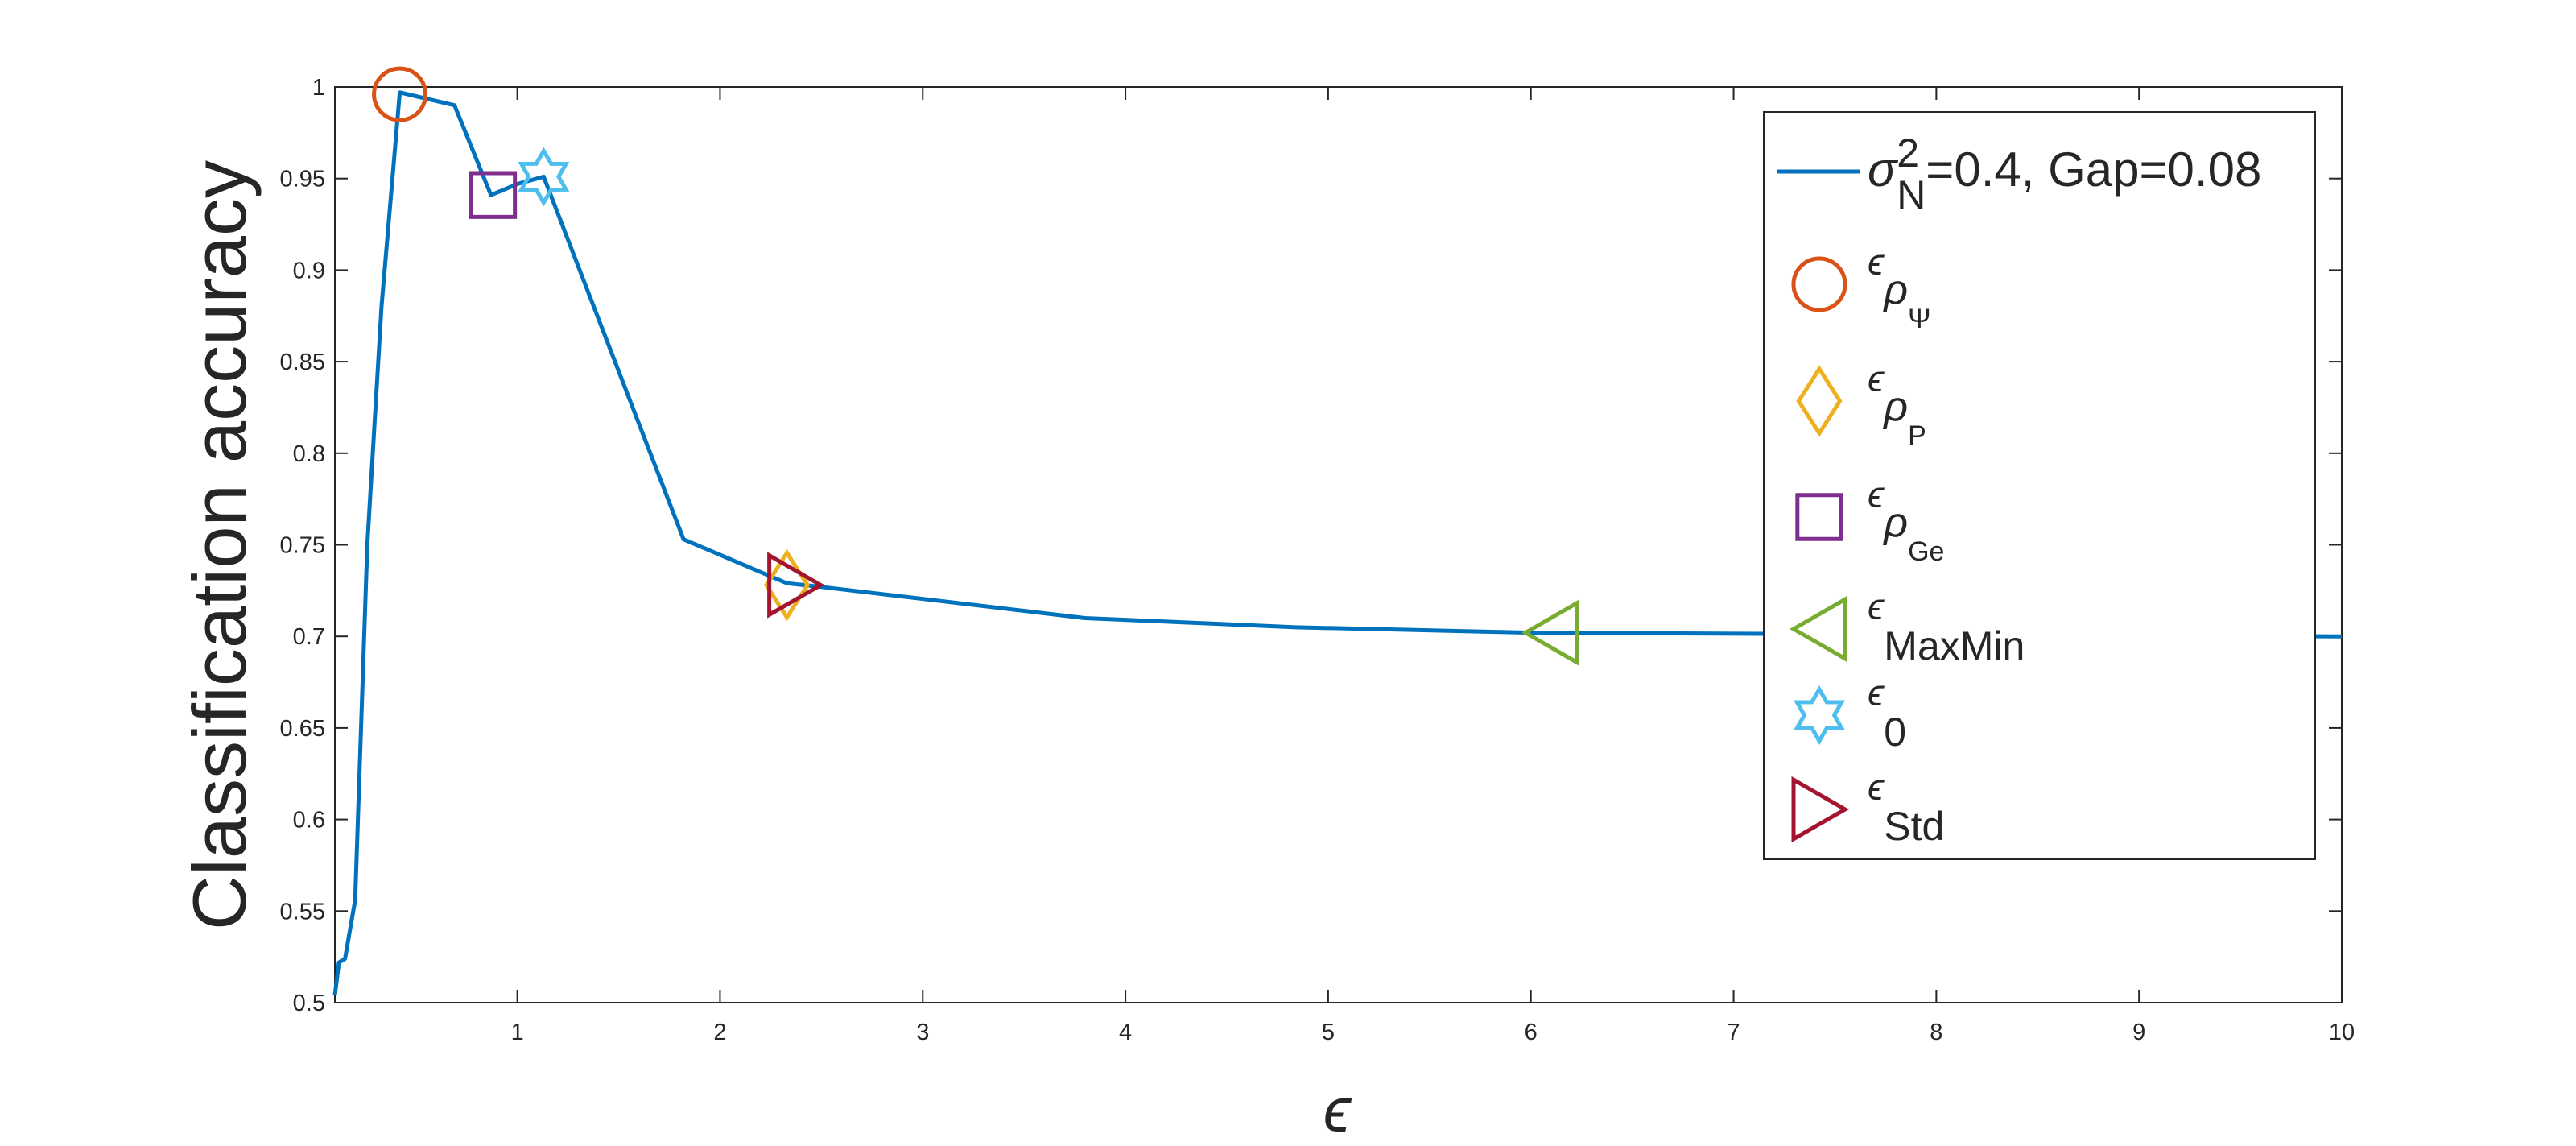  Describe the element at coordinates (309, 454) in the screenshot. I see `y-tick-label: 0.8` at that location.